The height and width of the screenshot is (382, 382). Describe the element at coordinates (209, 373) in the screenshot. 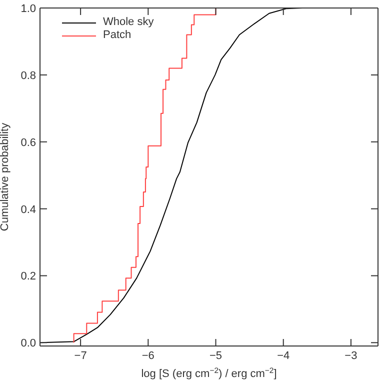

I see `x-axis-title: log [S (erg cm$^{−2}$) / erg cm$^{−2}$]` at that location.